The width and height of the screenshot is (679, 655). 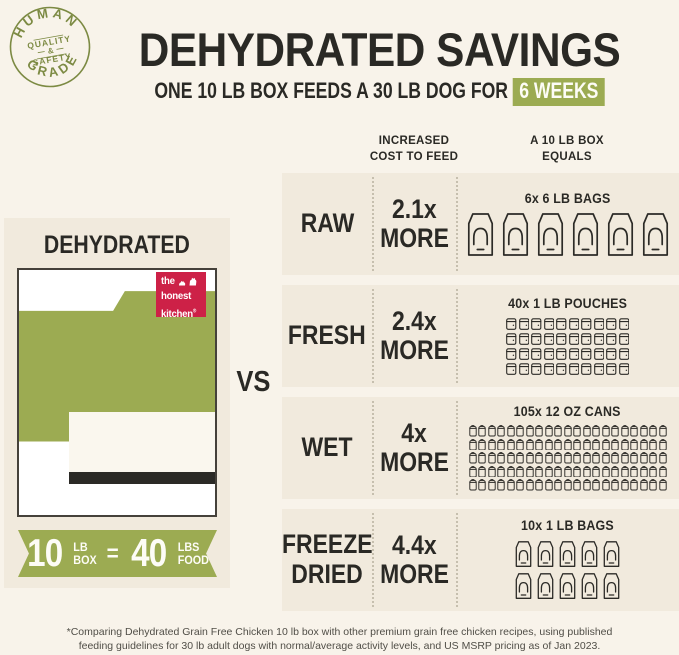 I want to click on comparison-row-fresh: FRESH 2.4x MORE 40x 1 LB POUCHES, so click(x=480, y=336).